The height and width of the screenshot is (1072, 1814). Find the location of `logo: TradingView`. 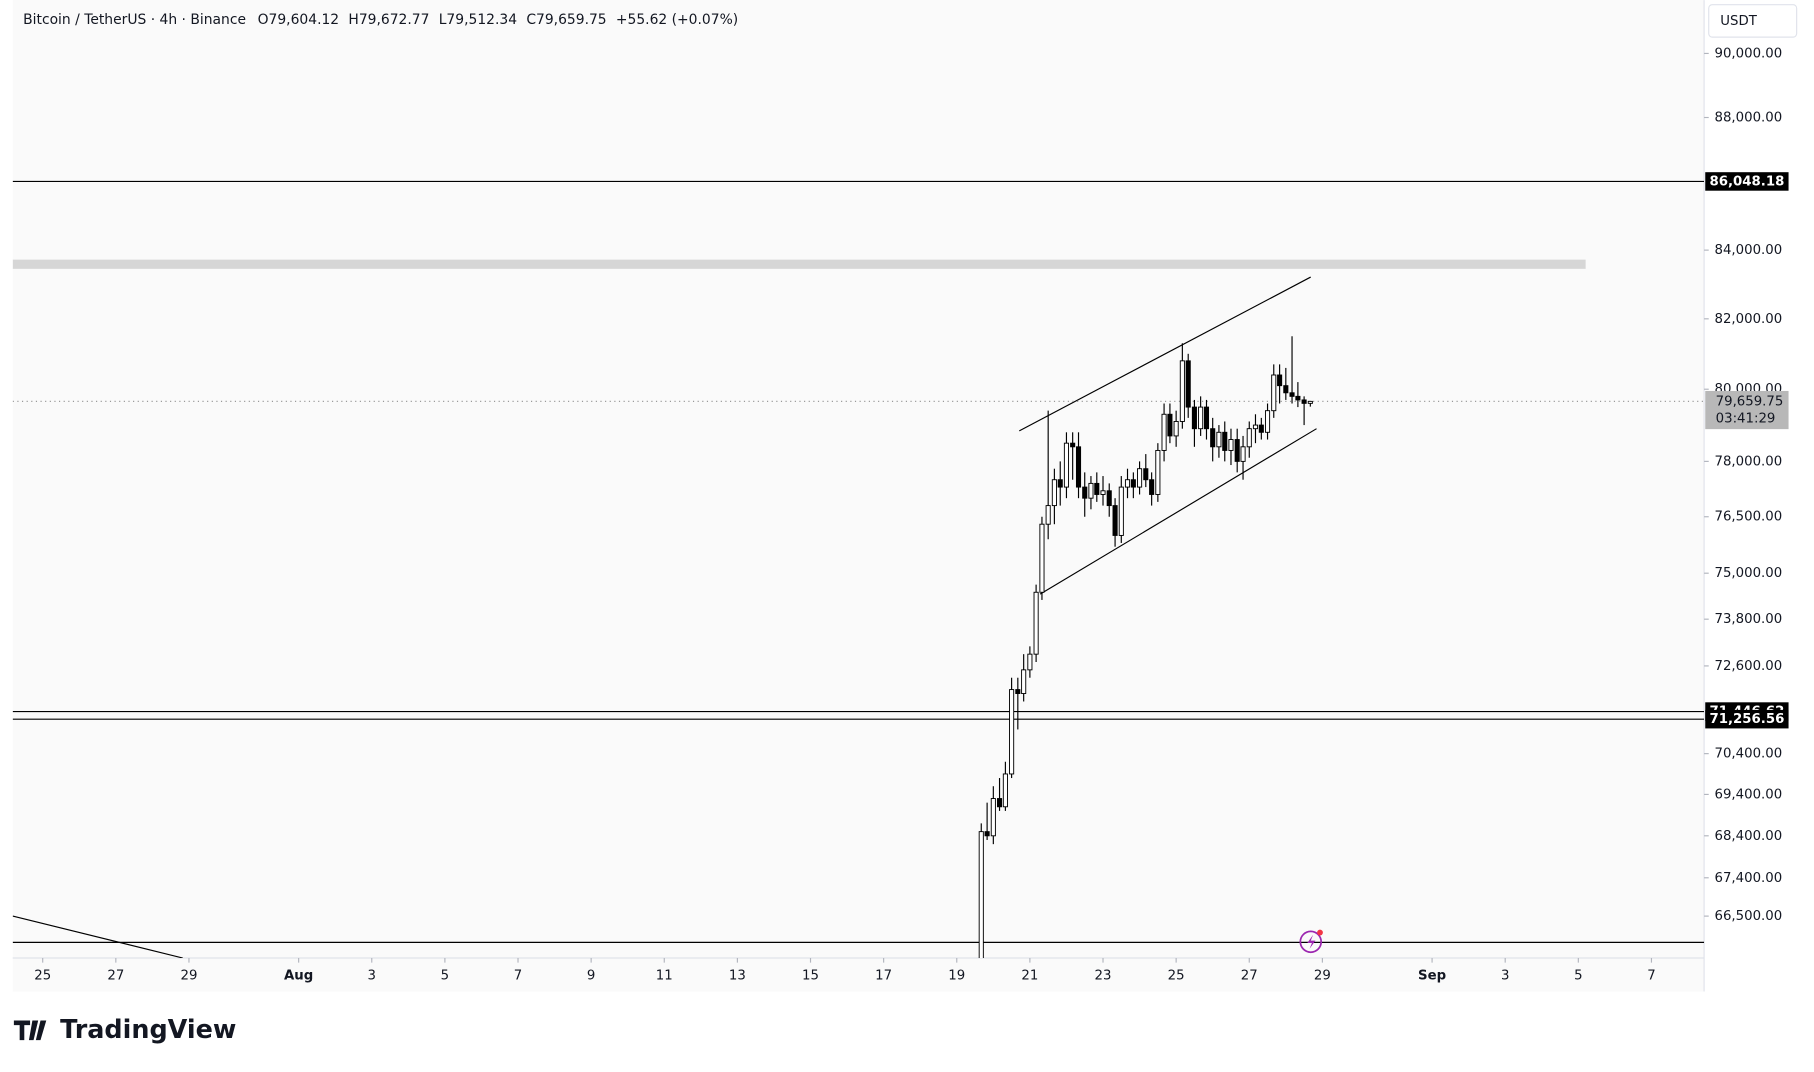

logo: TradingView is located at coordinates (124, 1030).